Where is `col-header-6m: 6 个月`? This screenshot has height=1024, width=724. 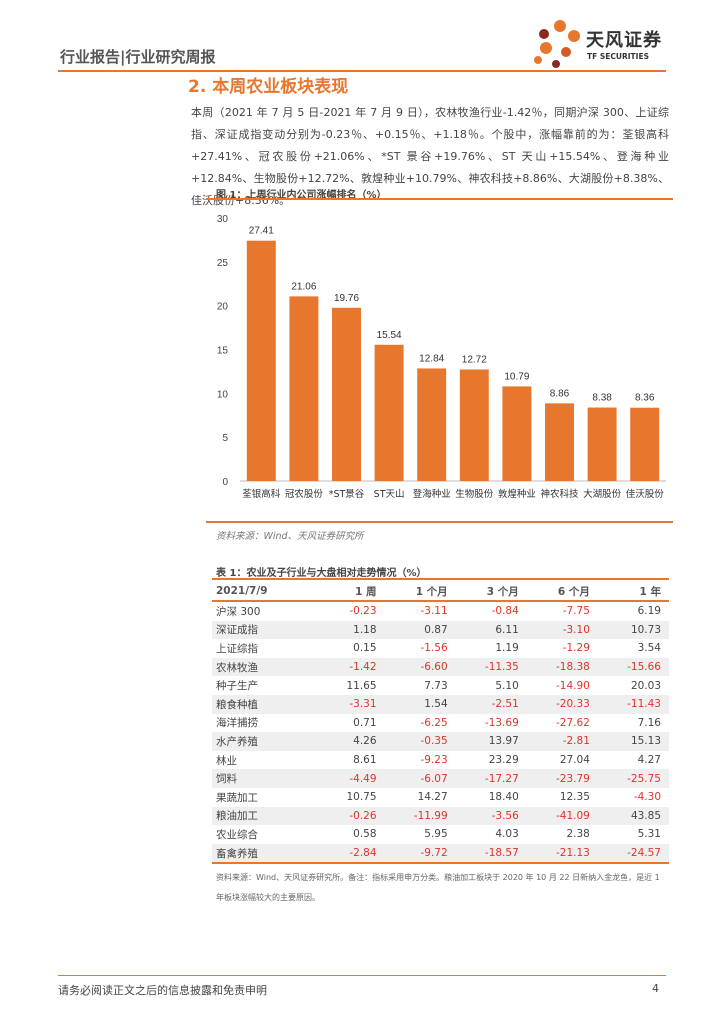
col-header-6m: 6 个月 is located at coordinates (562, 592).